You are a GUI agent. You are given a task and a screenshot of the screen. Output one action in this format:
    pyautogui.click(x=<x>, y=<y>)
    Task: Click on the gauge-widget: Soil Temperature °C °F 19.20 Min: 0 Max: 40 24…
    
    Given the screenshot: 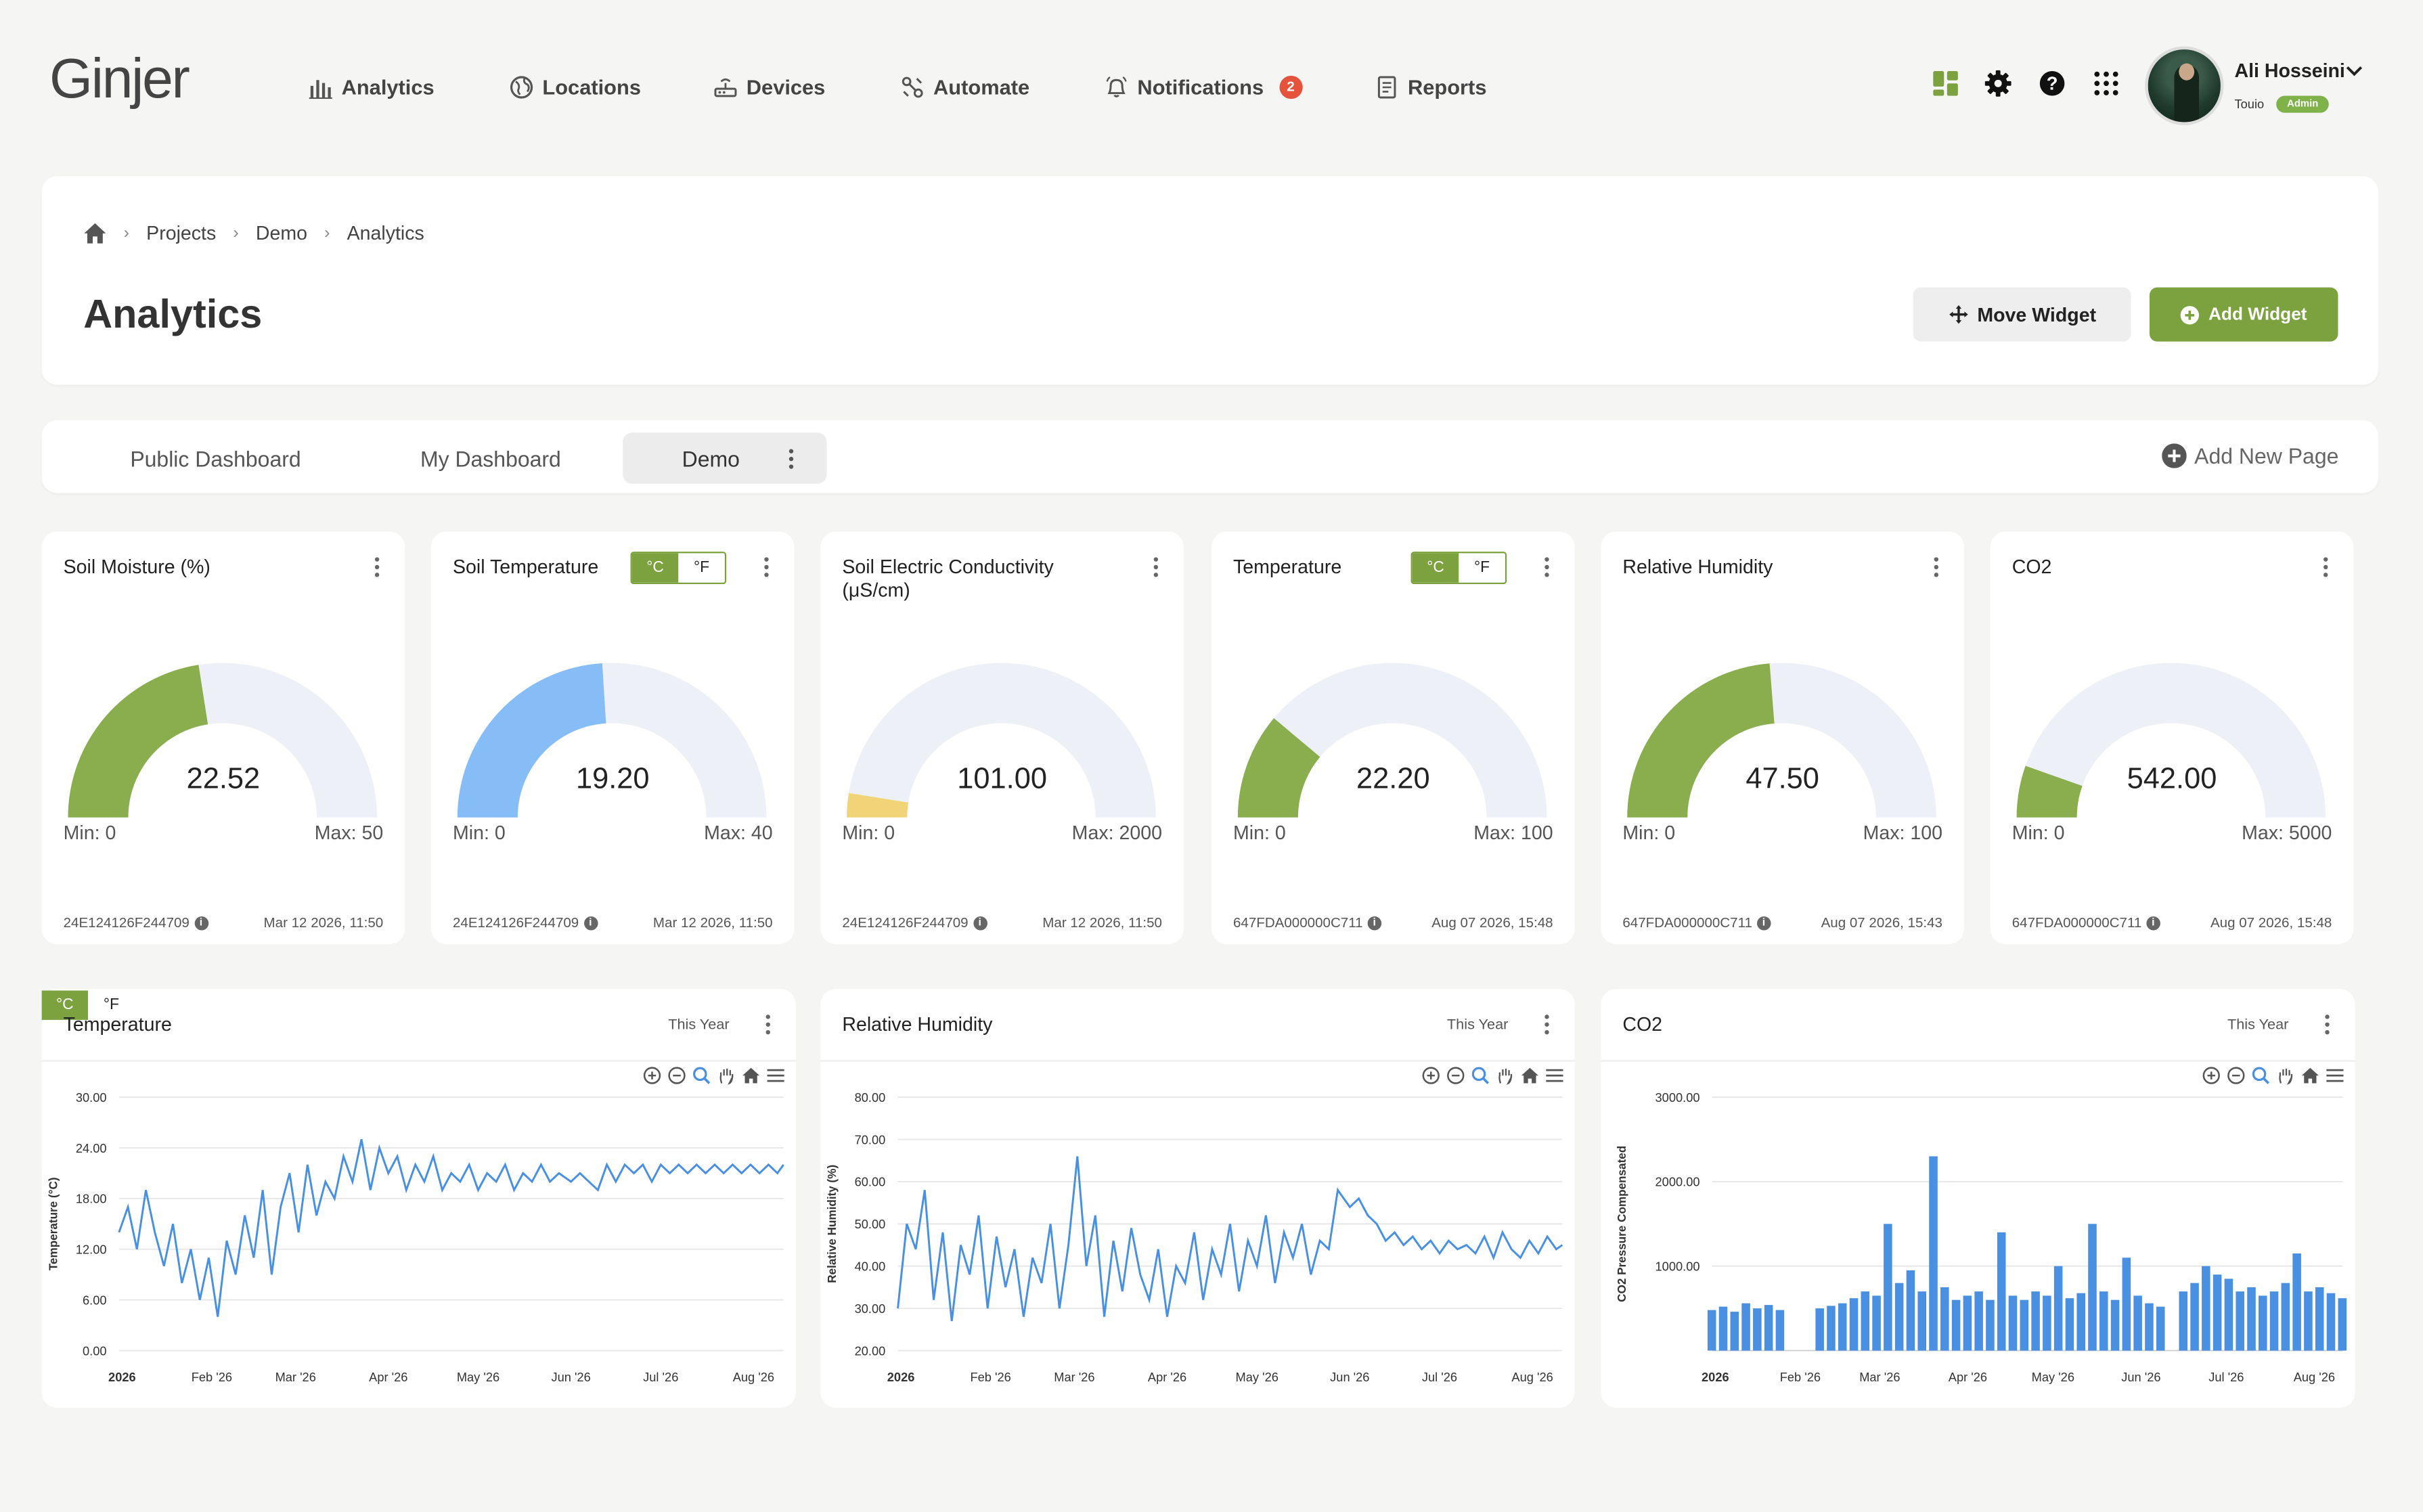 What is the action you would take?
    pyautogui.click(x=613, y=738)
    